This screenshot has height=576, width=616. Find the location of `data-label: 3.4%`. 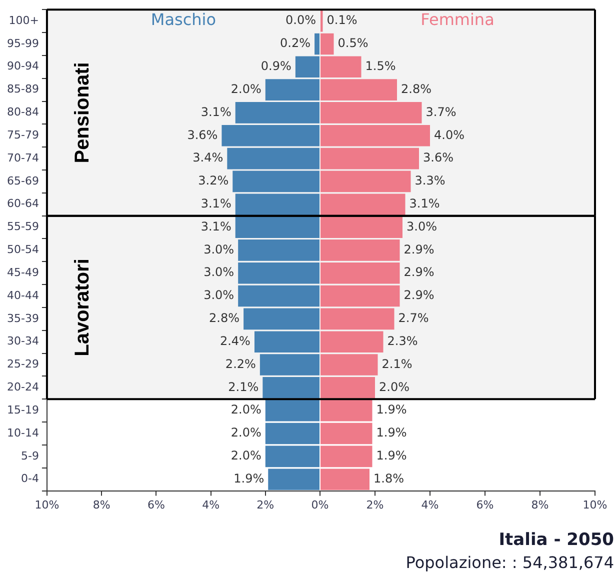

data-label: 3.4% is located at coordinates (208, 157).